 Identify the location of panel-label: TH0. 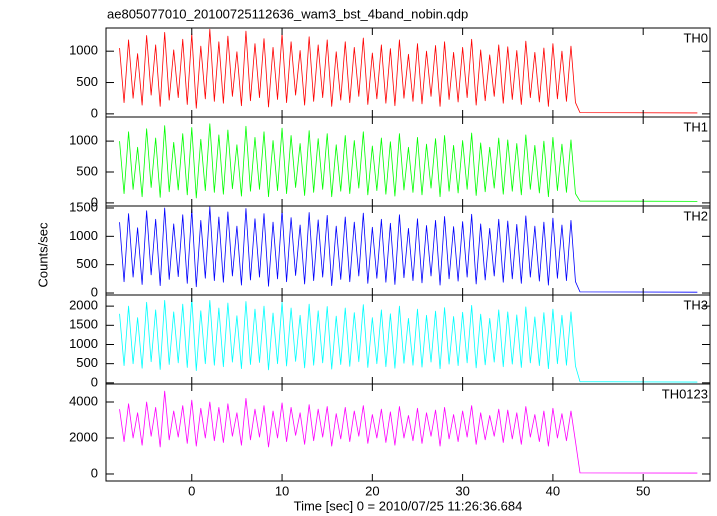
(695, 37).